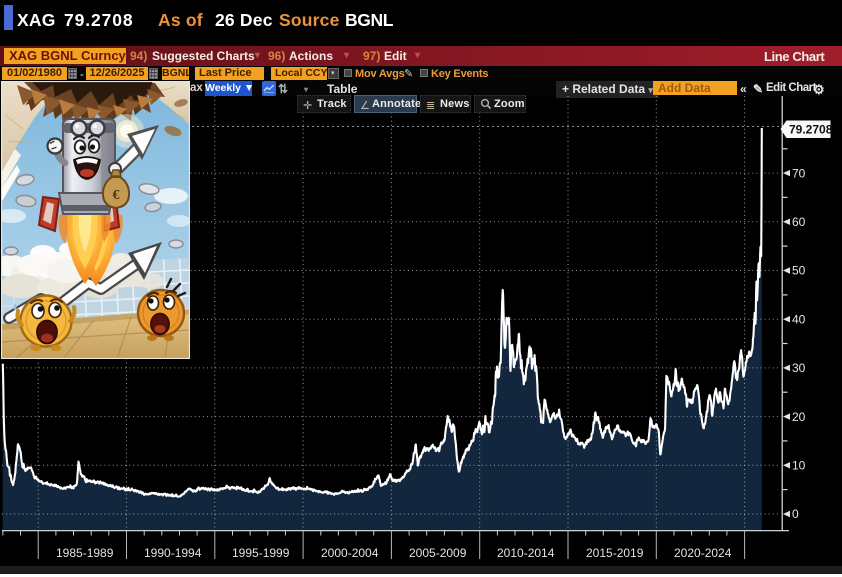  What do you see at coordinates (799, 222) in the screenshot?
I see `svg-text: 60` at bounding box center [799, 222].